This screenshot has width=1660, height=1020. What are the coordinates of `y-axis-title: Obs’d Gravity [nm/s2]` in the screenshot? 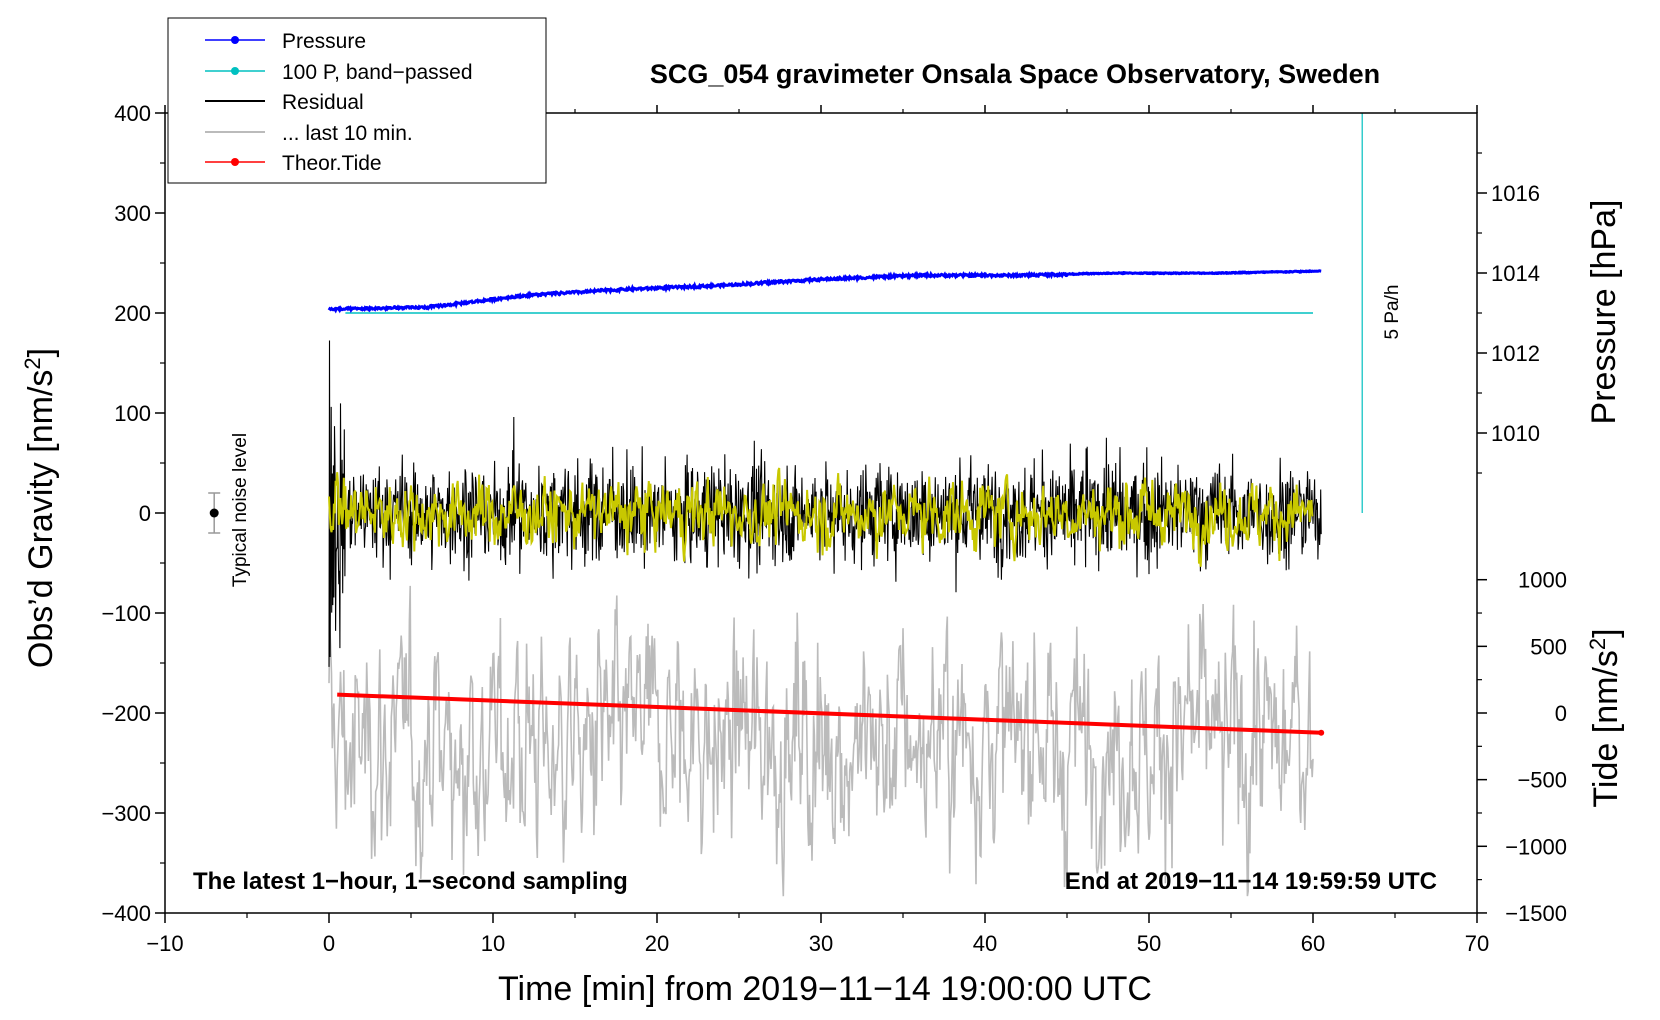 It's located at (40, 508).